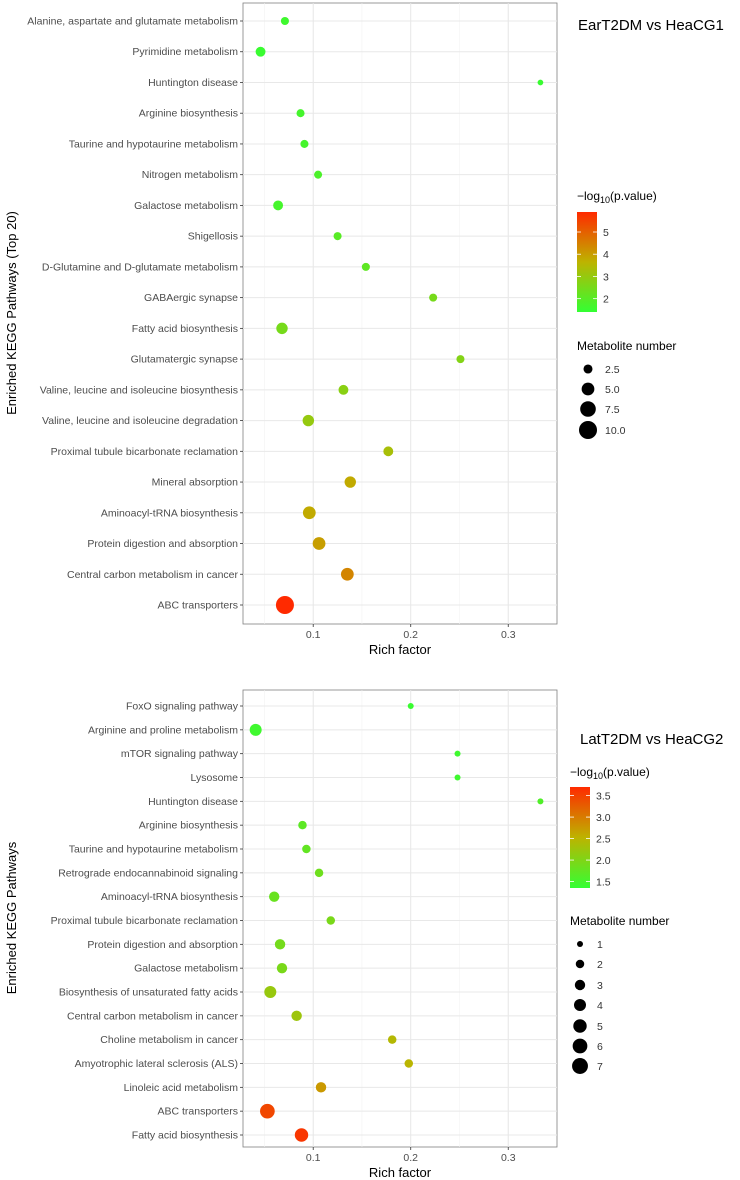  What do you see at coordinates (197, 606) in the screenshot?
I see `pathway-label: ABC transporters` at bounding box center [197, 606].